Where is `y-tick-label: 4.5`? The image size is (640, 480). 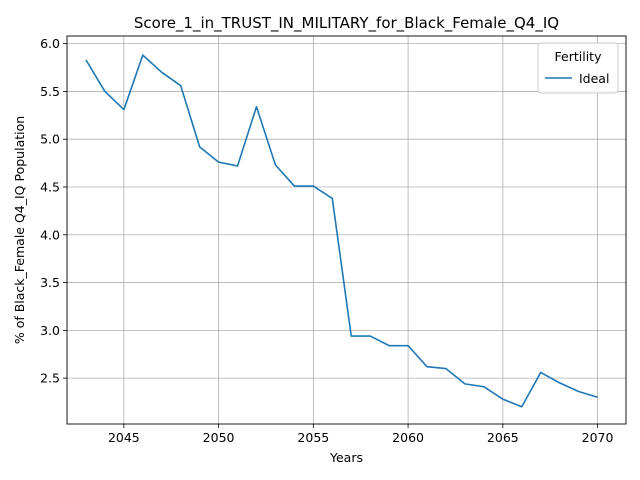 y-tick-label: 4.5 is located at coordinates (50, 186).